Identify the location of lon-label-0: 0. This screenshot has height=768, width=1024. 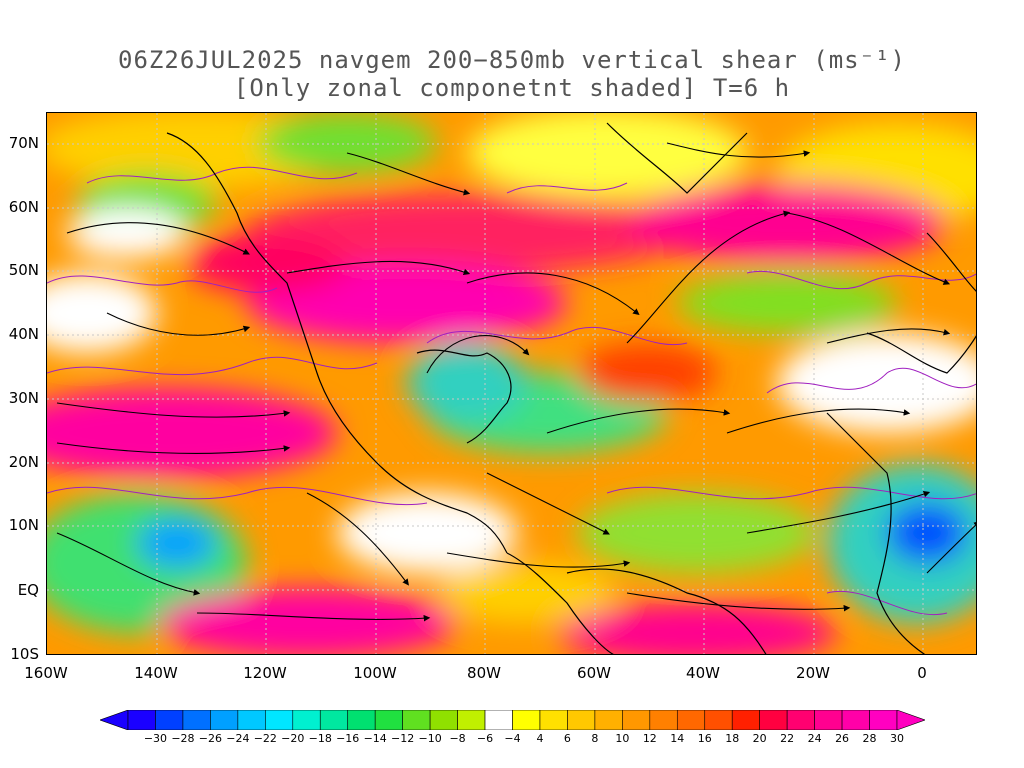
(922, 673).